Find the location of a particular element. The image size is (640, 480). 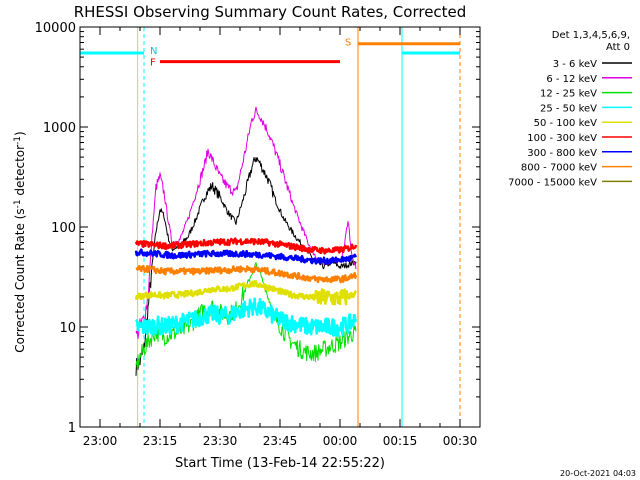

legend-label-3: 25 - 50 keV is located at coordinates (568, 108).